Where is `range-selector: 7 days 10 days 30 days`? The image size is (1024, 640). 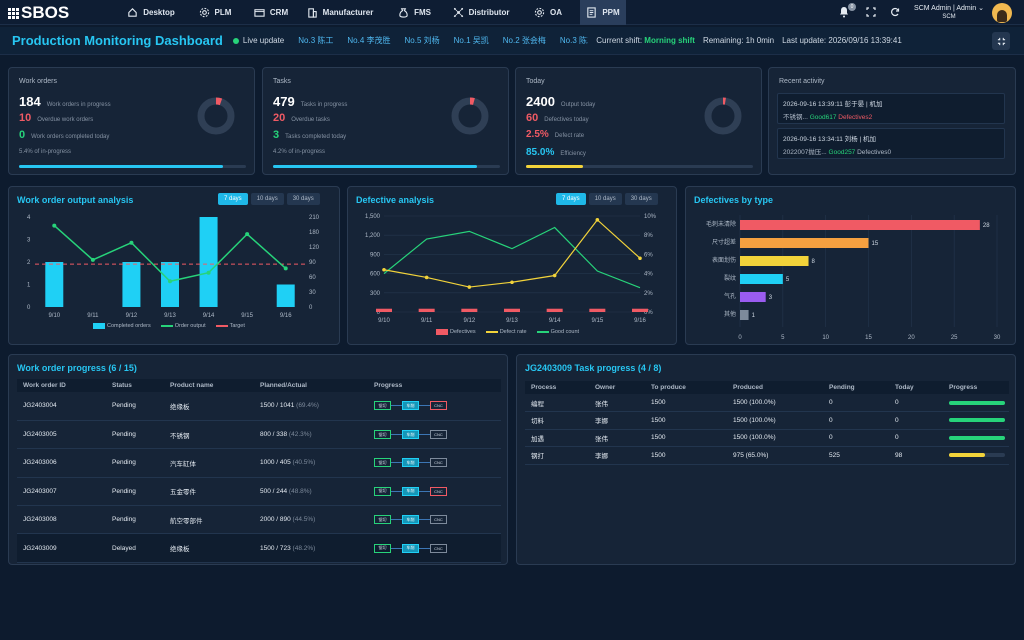 range-selector: 7 days 10 days 30 days is located at coordinates (607, 199).